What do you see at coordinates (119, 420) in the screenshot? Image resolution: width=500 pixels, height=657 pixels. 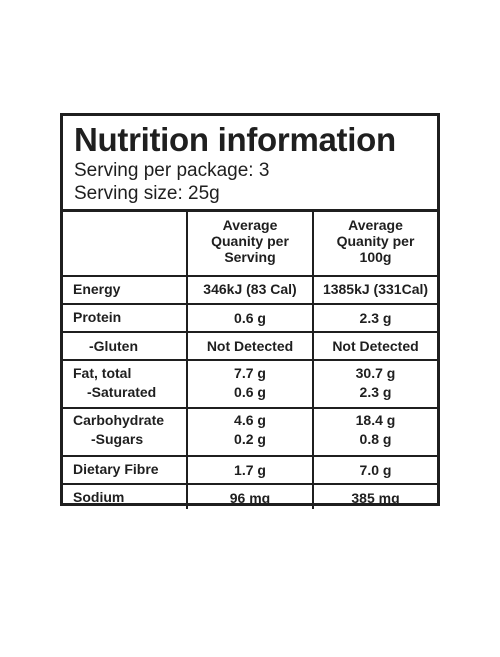 I see `row-label: Carbohydrate` at bounding box center [119, 420].